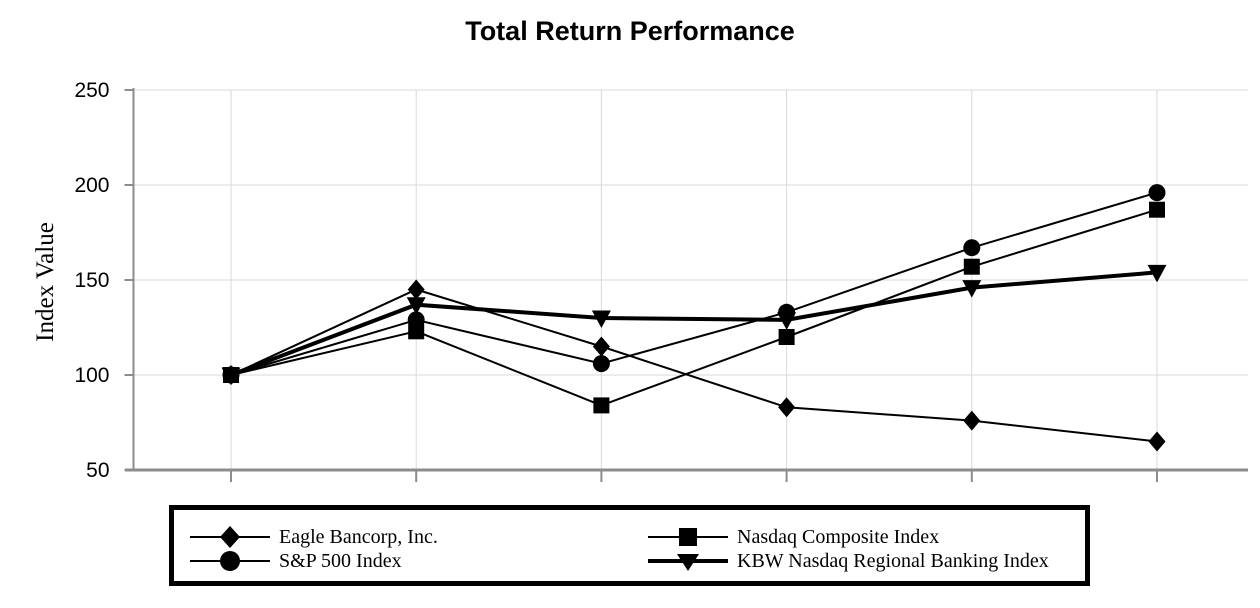 This screenshot has width=1260, height=608. I want to click on legend-label: Eagle Bancorp, Inc., so click(358, 536).